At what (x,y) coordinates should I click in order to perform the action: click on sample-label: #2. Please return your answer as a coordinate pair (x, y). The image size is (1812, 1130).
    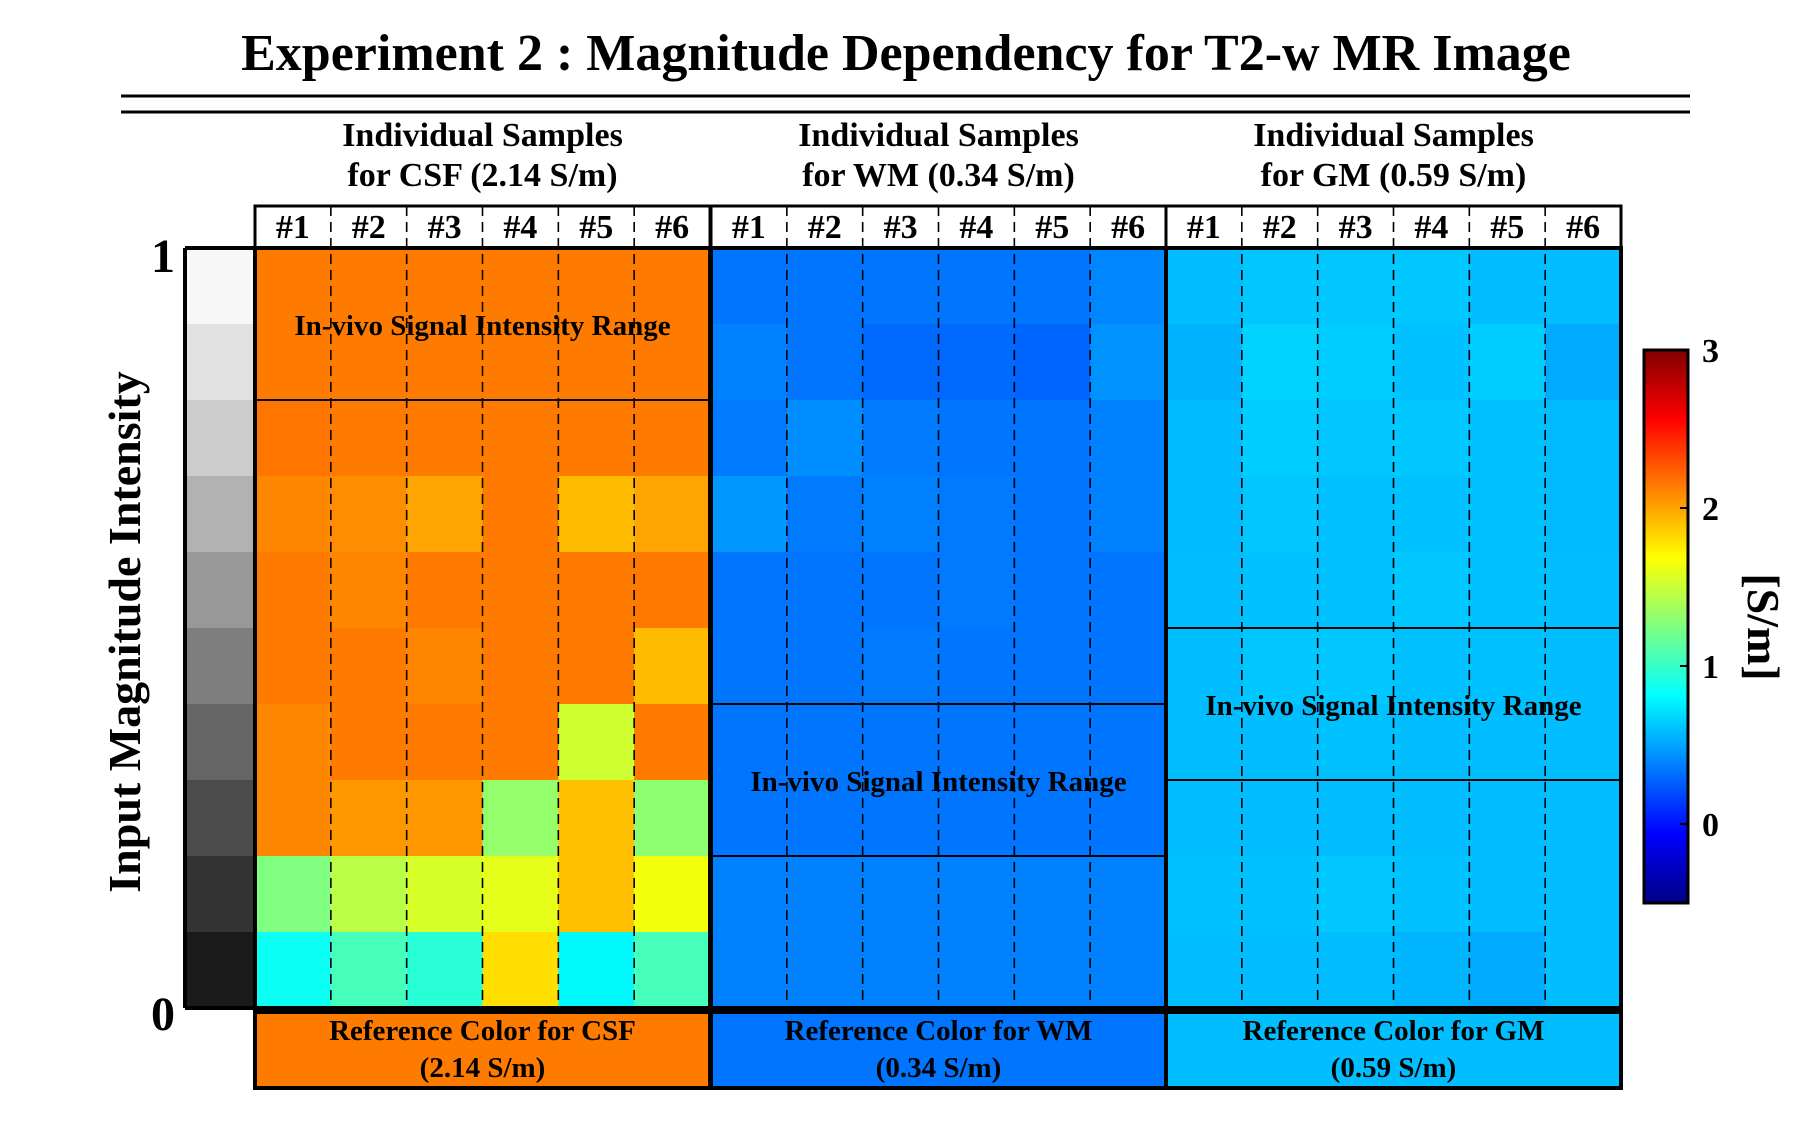
    Looking at the image, I should click on (369, 227).